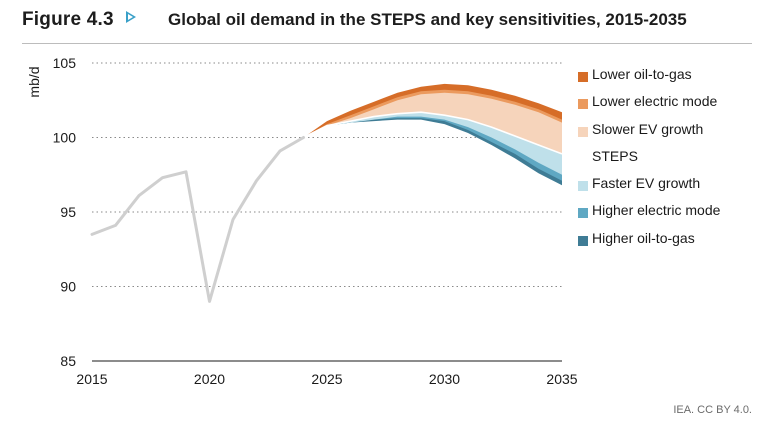 This screenshot has width=766, height=426. Describe the element at coordinates (68, 361) in the screenshot. I see `y-tick-label: 85` at that location.